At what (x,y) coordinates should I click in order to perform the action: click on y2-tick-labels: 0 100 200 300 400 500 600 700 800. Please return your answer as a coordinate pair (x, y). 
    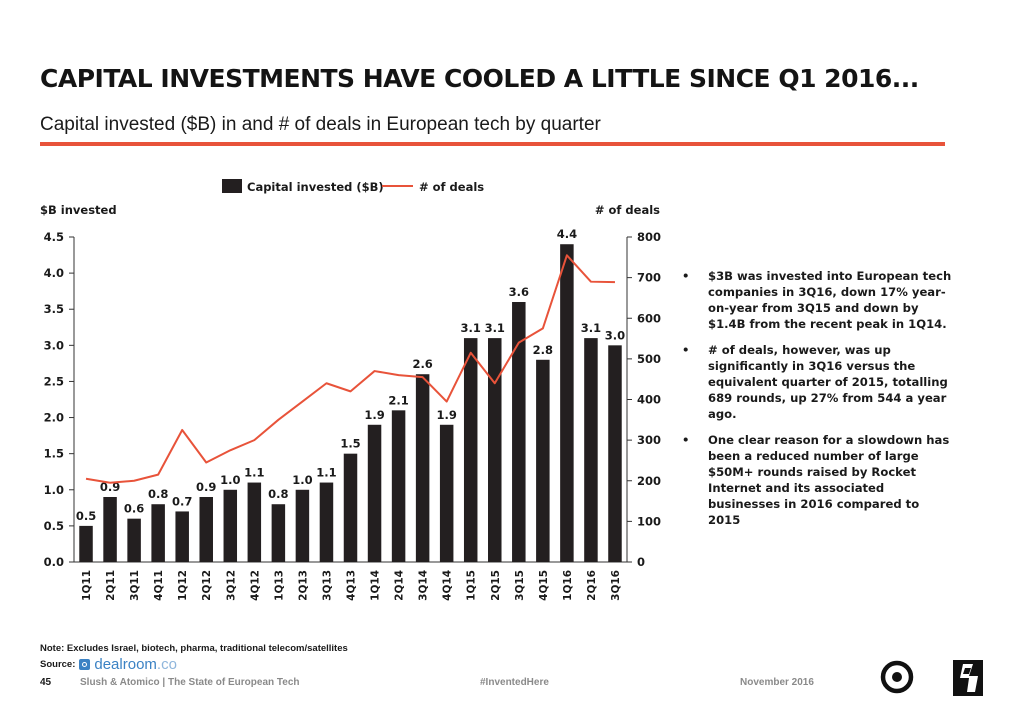
    Looking at the image, I should click on (644, 399).